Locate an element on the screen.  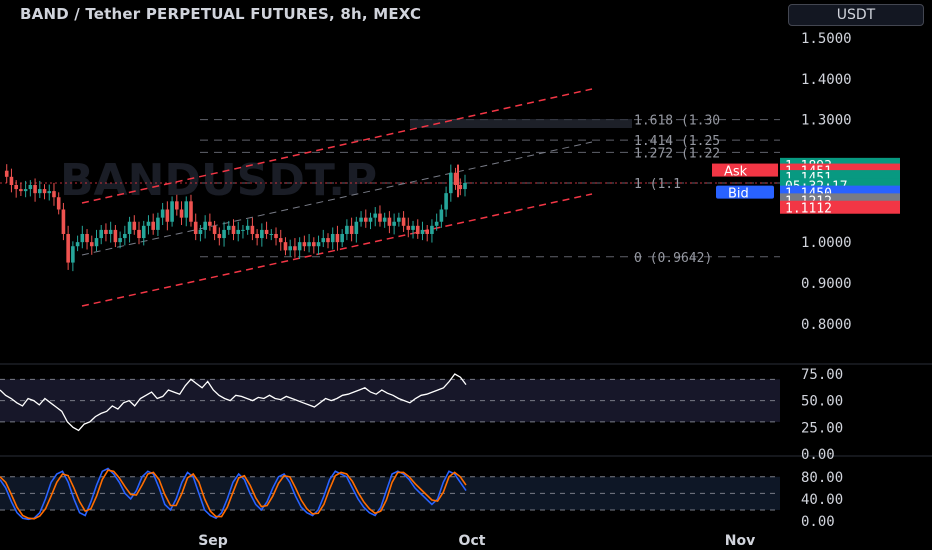
stoch-k-line is located at coordinates (233, 494).